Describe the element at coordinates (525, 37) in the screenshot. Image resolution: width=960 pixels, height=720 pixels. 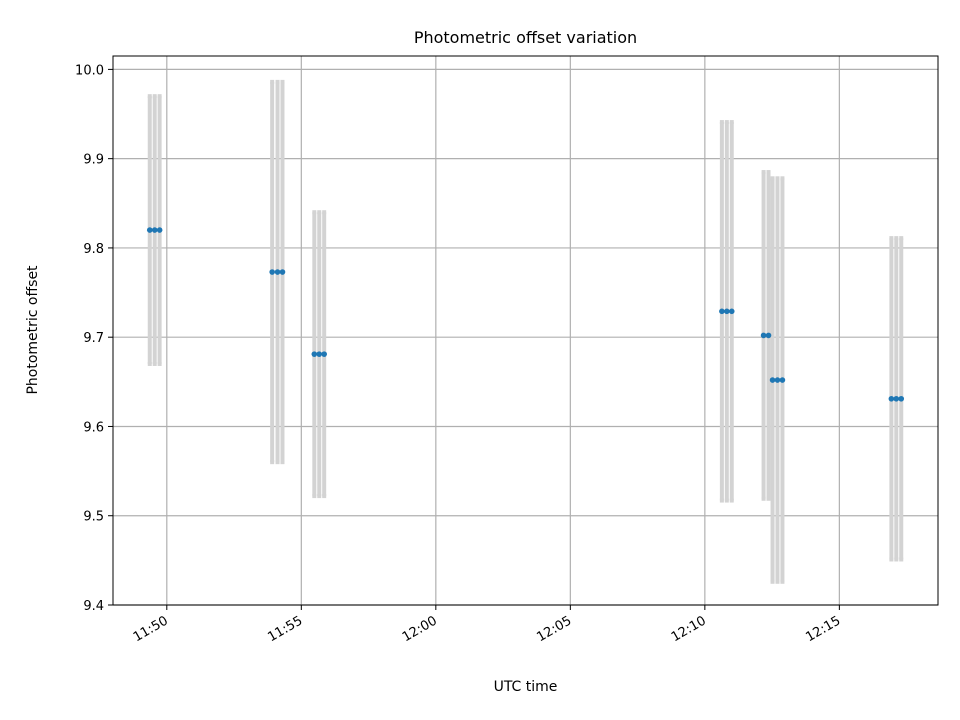
I see `chart-title: Photometric offset variation` at that location.